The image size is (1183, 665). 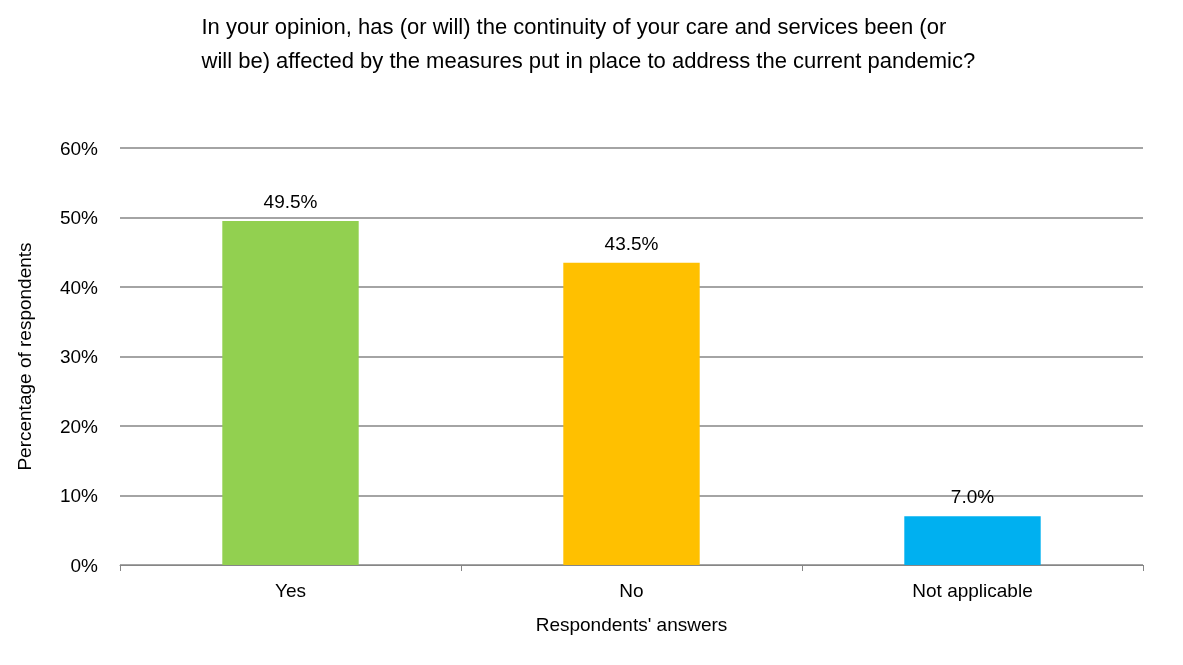 What do you see at coordinates (631, 624) in the screenshot?
I see `x-axis-title: Respondents' answers` at bounding box center [631, 624].